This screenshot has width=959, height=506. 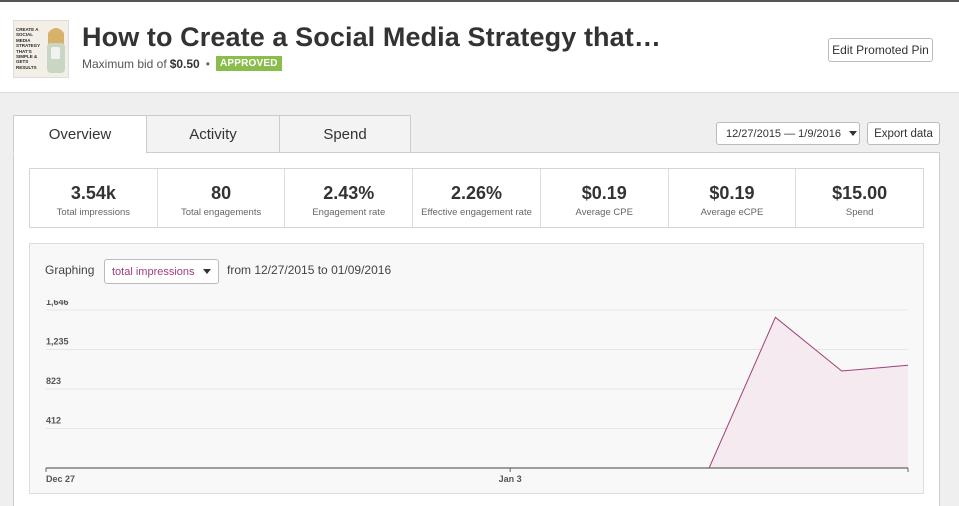 I want to click on stat-value: 2.43%, so click(x=349, y=193).